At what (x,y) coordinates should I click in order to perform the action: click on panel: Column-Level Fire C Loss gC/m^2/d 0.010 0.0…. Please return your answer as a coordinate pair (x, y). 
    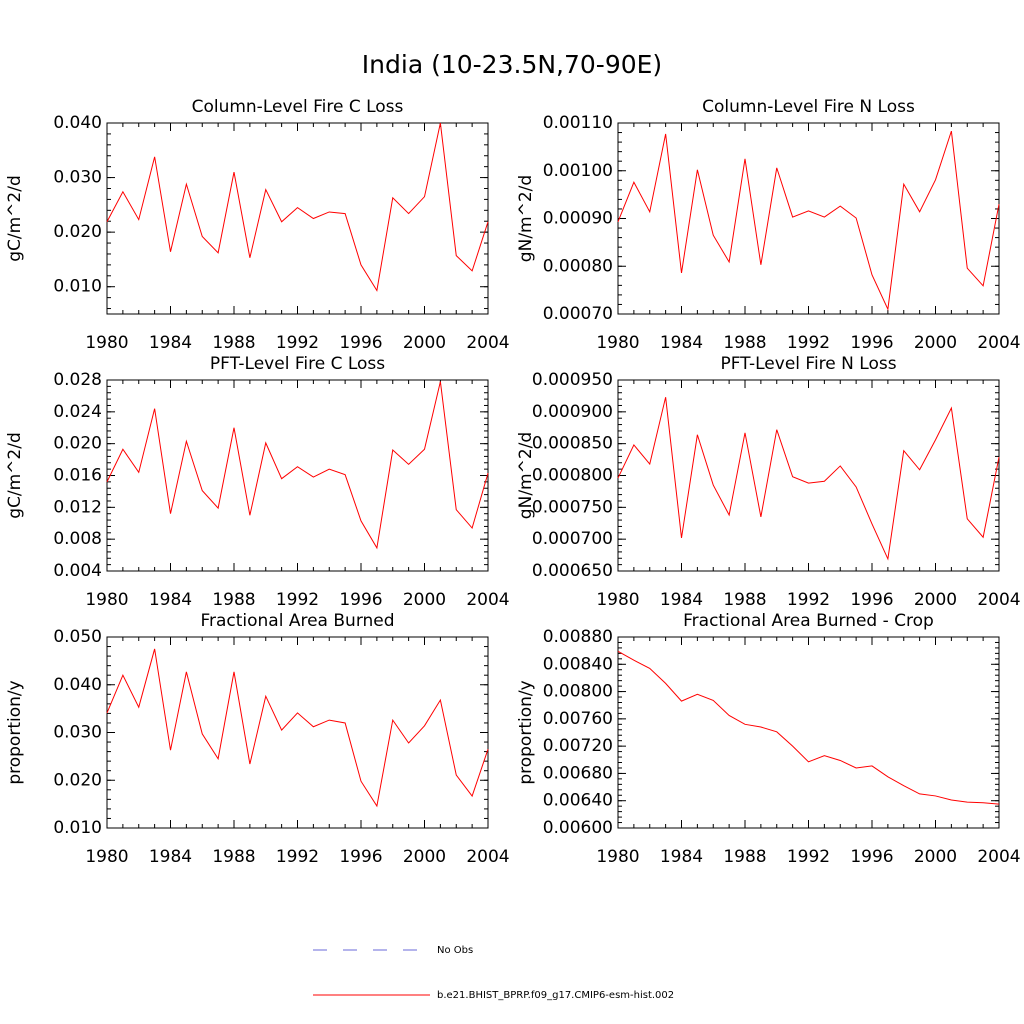
    Looking at the image, I should click on (257, 225).